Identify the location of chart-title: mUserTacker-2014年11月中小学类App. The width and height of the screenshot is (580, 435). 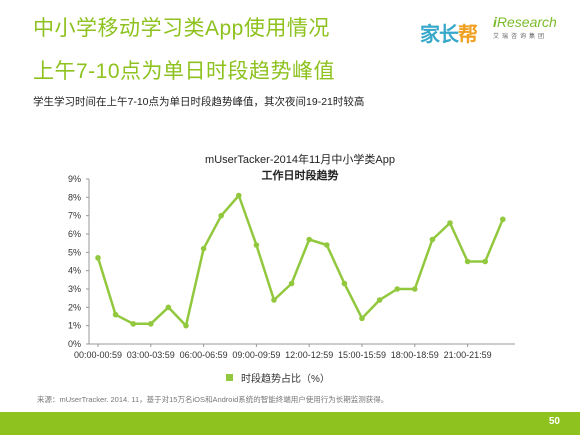
(300, 160).